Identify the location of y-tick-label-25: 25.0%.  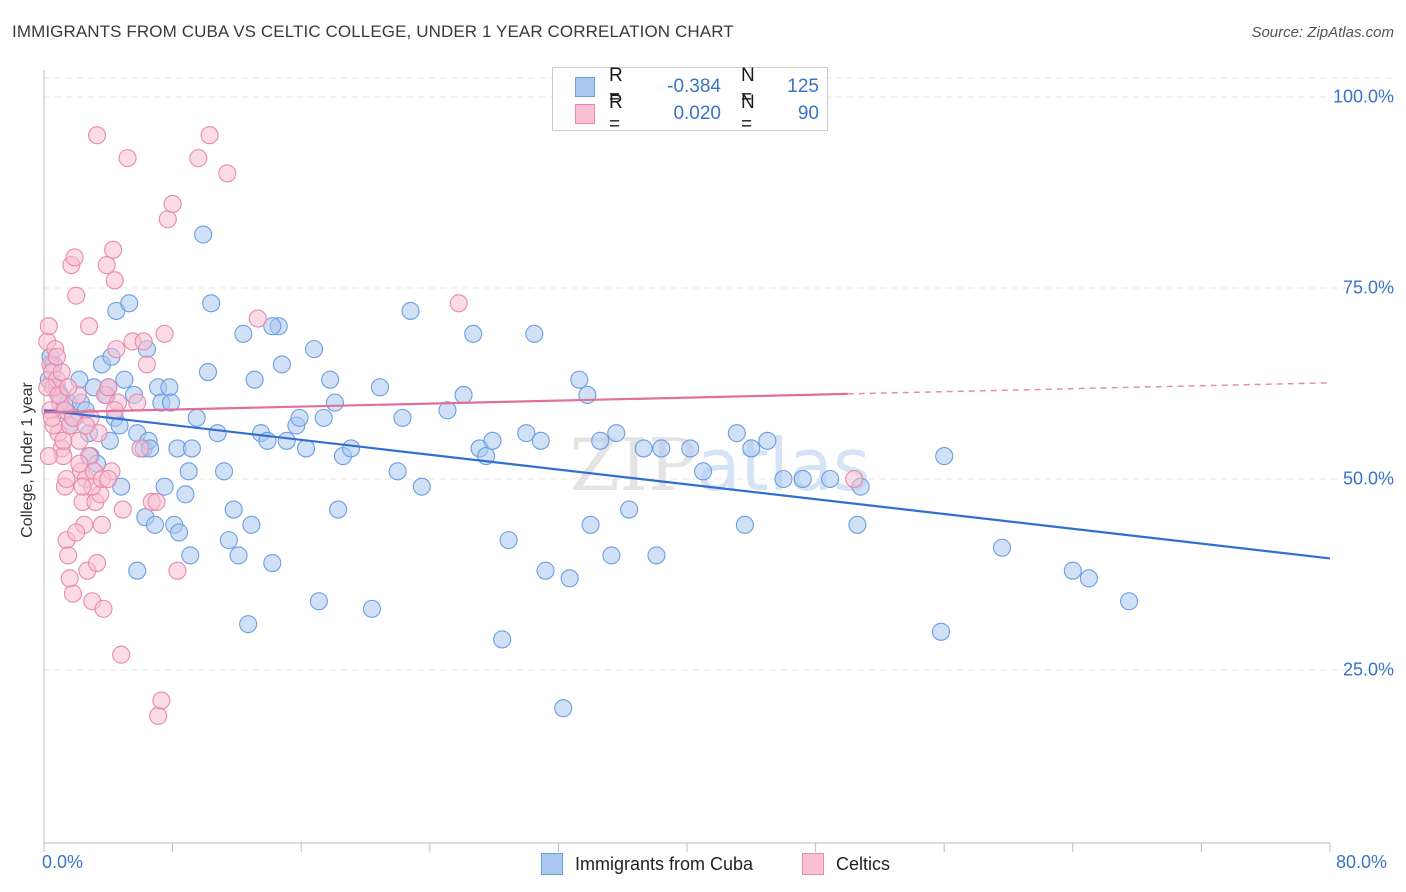
(1368, 669).